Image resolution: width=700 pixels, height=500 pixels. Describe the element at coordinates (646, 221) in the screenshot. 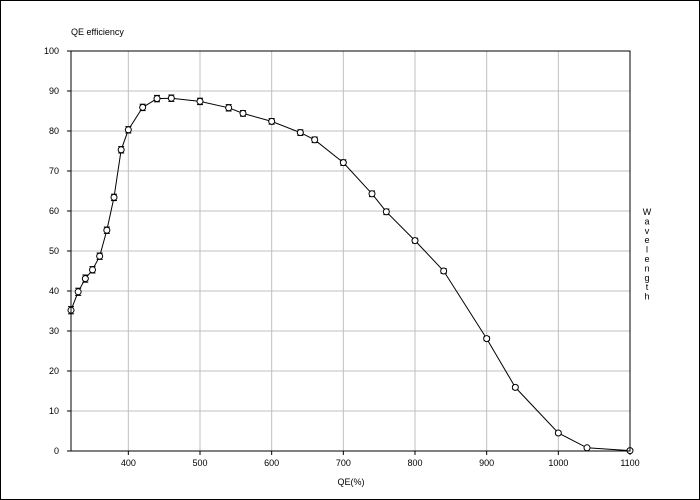

I see `y-axis-title-letter: a` at that location.